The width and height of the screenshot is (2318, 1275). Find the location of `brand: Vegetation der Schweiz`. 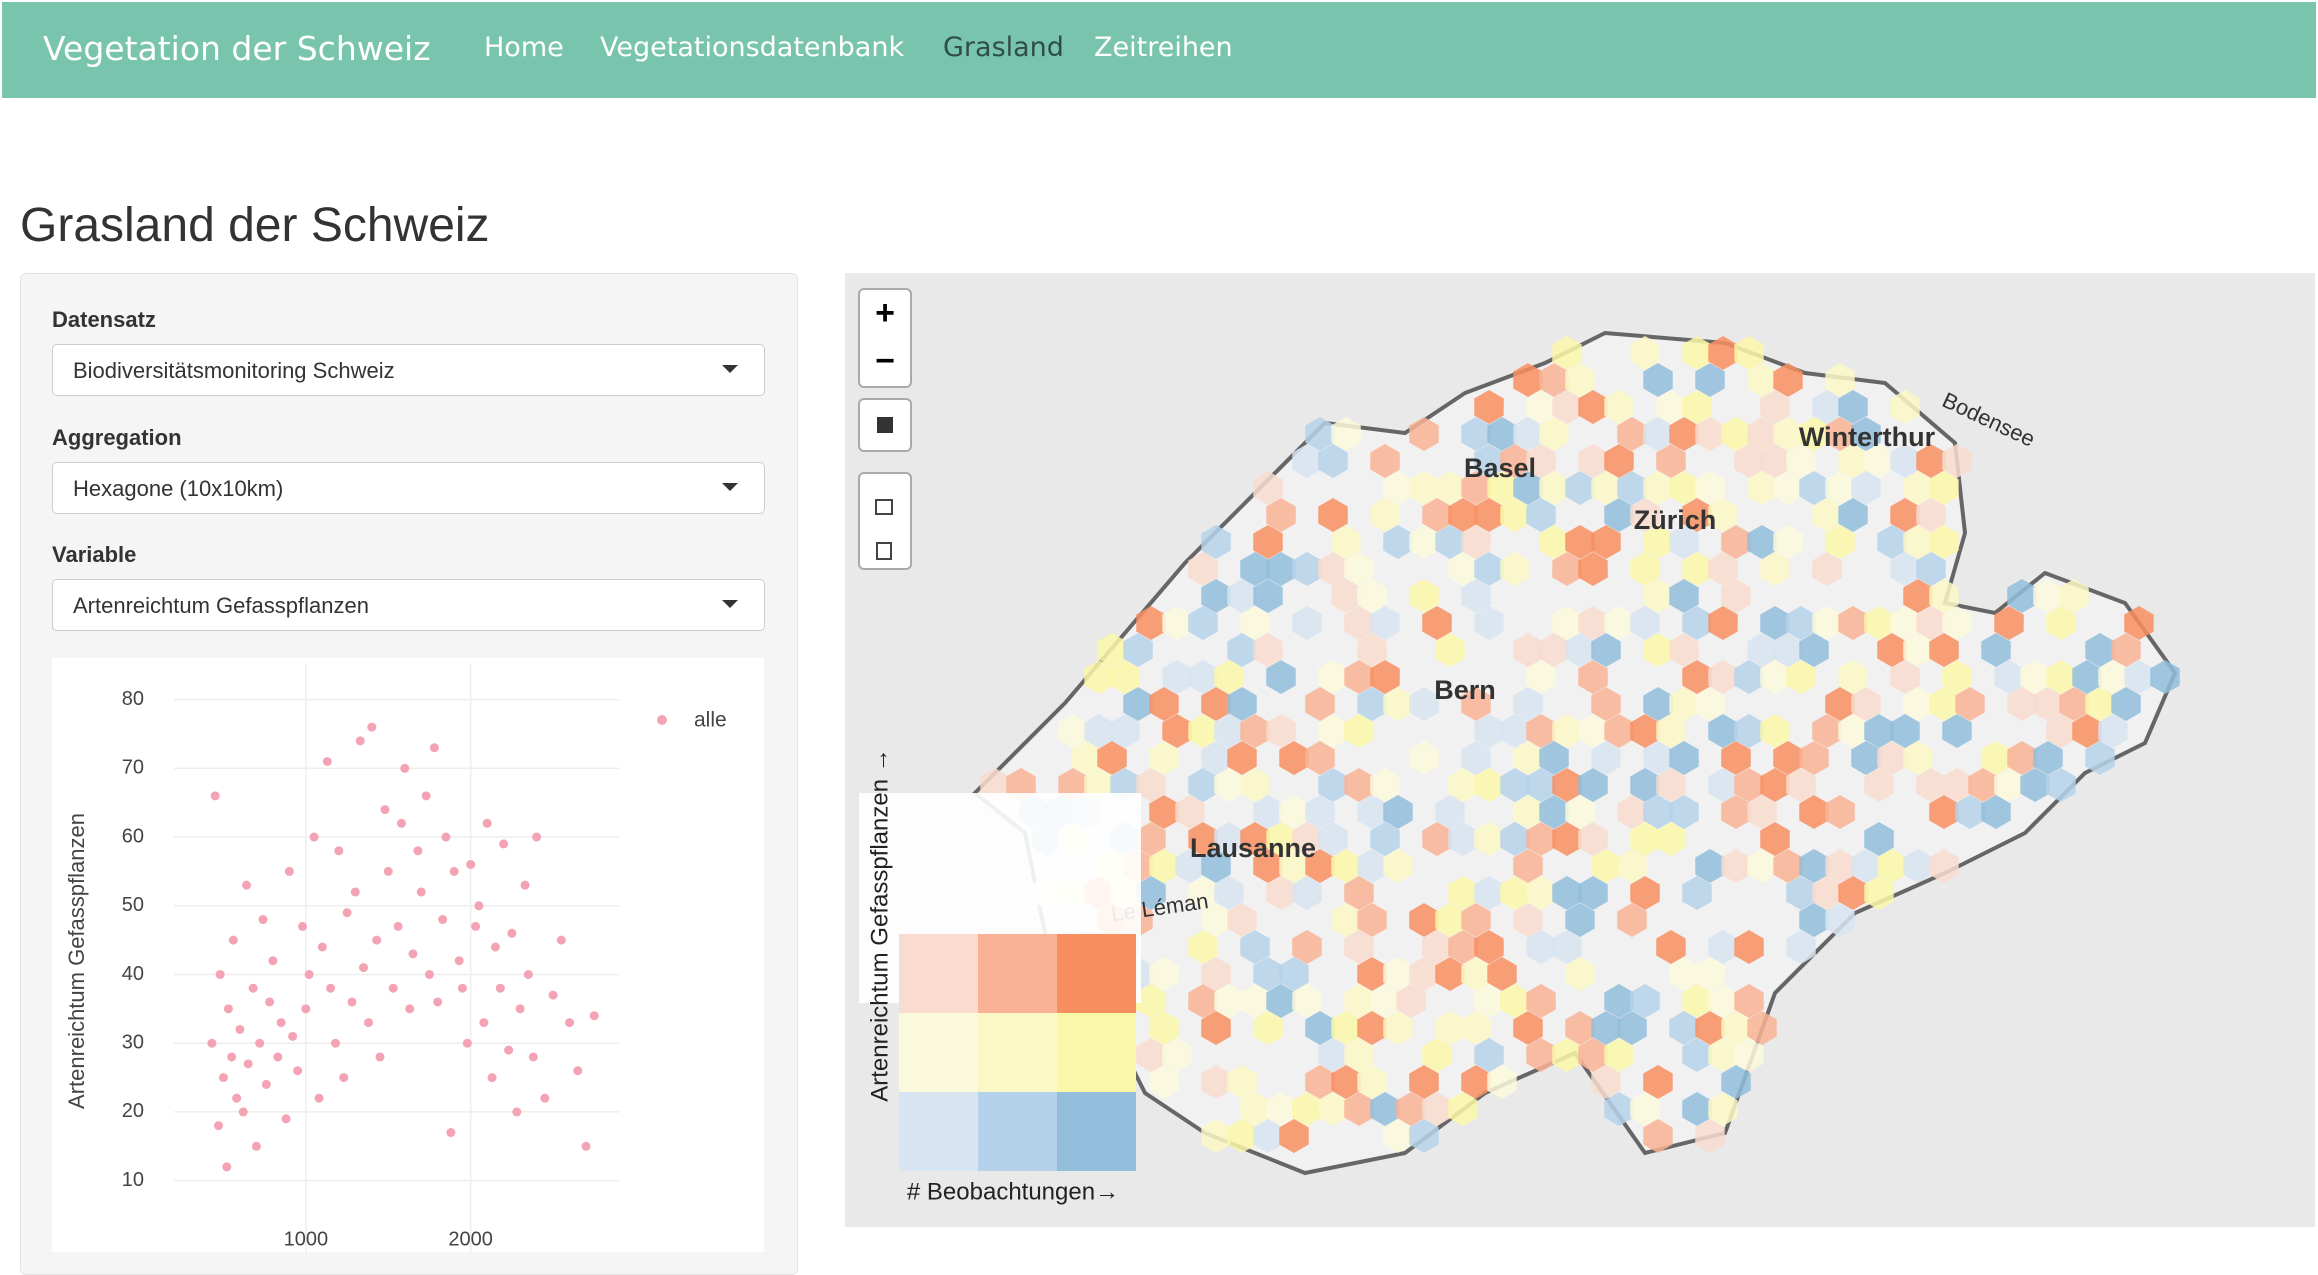

brand: Vegetation der Schweiz is located at coordinates (237, 48).